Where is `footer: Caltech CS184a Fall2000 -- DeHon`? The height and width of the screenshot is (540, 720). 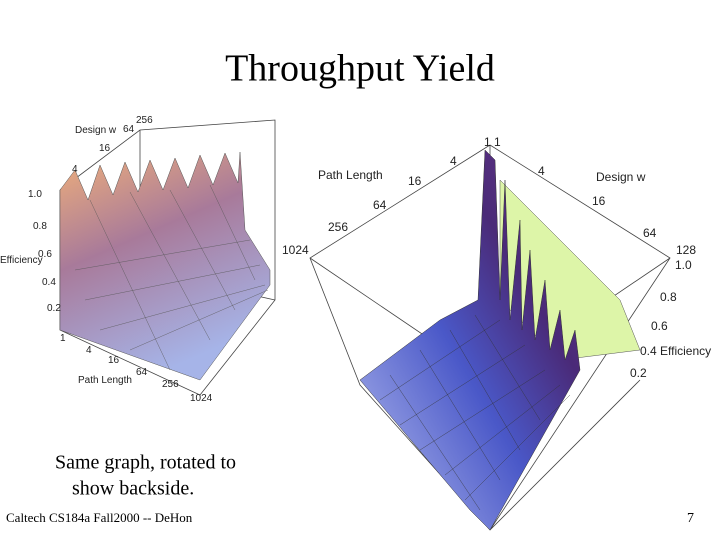
footer: Caltech CS184a Fall2000 -- DeHon is located at coordinates (99, 517).